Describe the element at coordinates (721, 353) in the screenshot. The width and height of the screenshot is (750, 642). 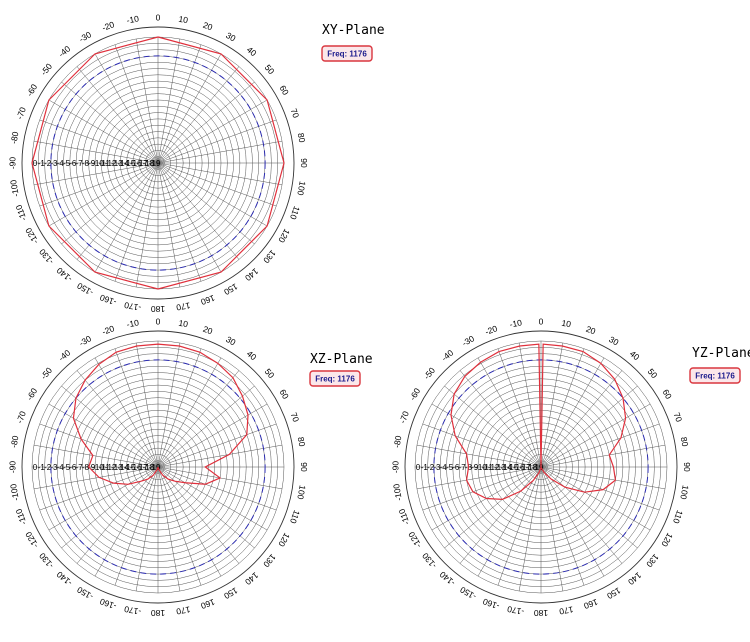
I see `plane-title: YZ-Plane` at that location.